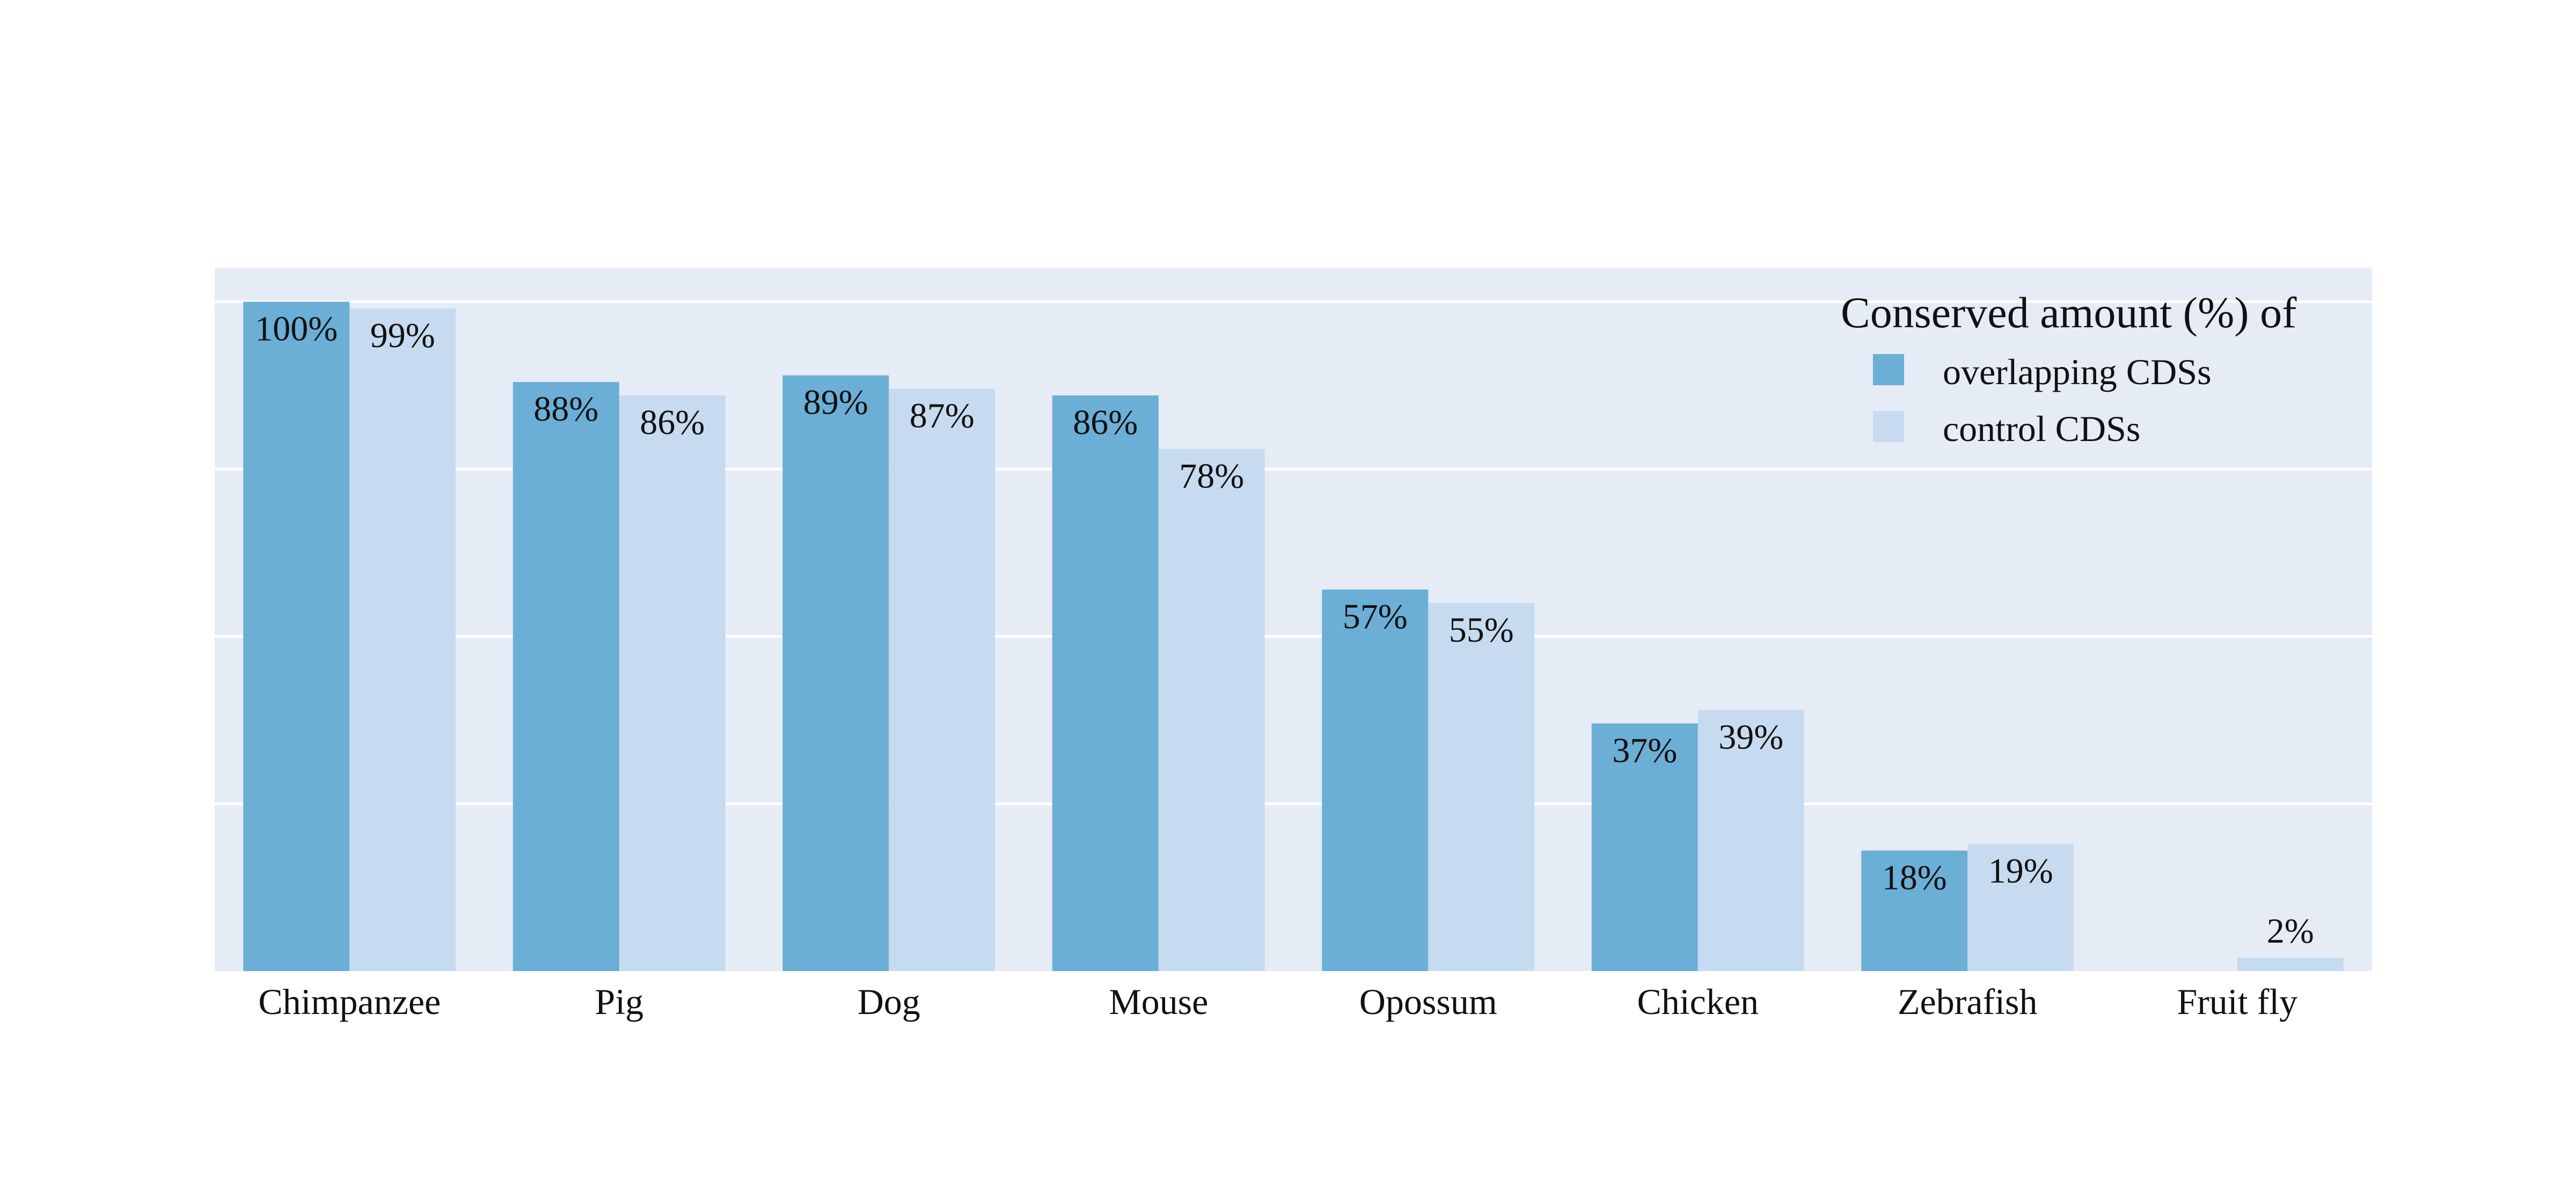 The image size is (2576, 1183). I want to click on bar-label: 88%, so click(565, 409).